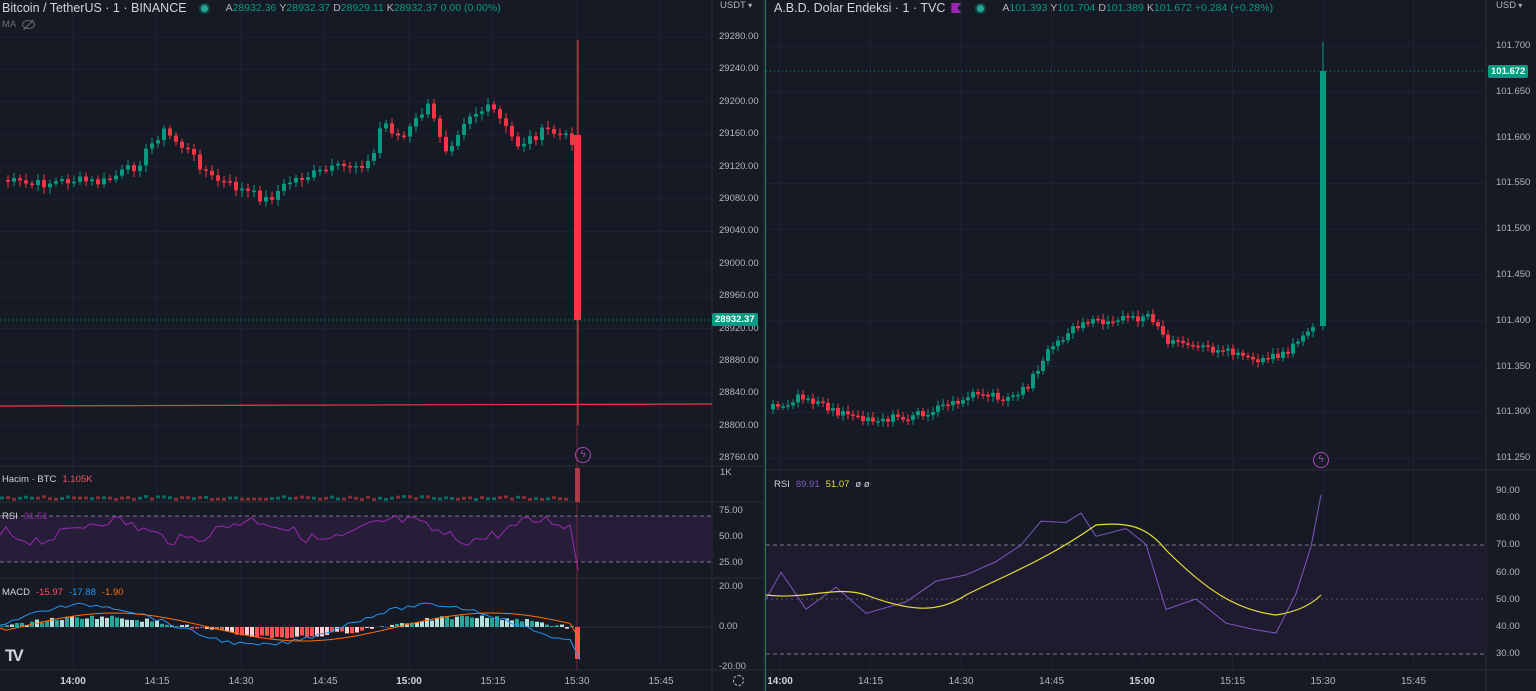 This screenshot has width=1536, height=691. I want to click on time-axis-tick: 15:00, so click(409, 681).